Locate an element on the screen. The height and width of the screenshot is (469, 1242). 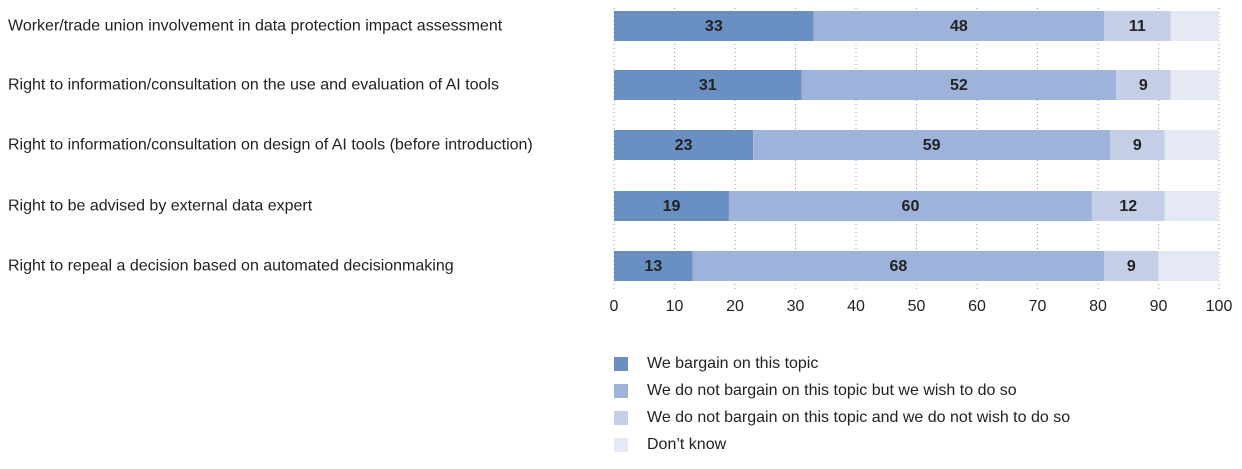
data-label: 59 is located at coordinates (932, 145).